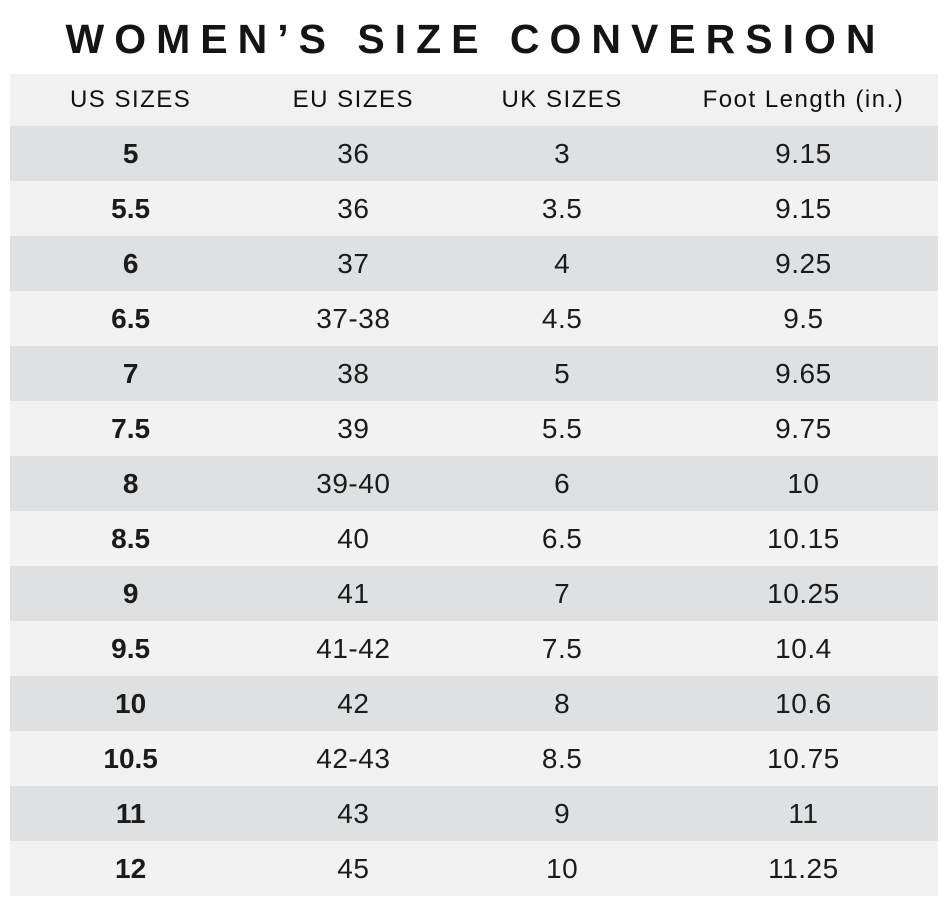 This screenshot has height=917, width=951. Describe the element at coordinates (474, 428) in the screenshot. I see `table-row: 7.5 39 5.5 9.75` at that location.